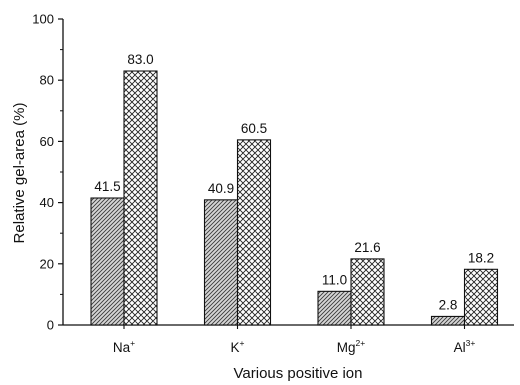  I want to click on y-tick-label: 60, so click(47, 141).